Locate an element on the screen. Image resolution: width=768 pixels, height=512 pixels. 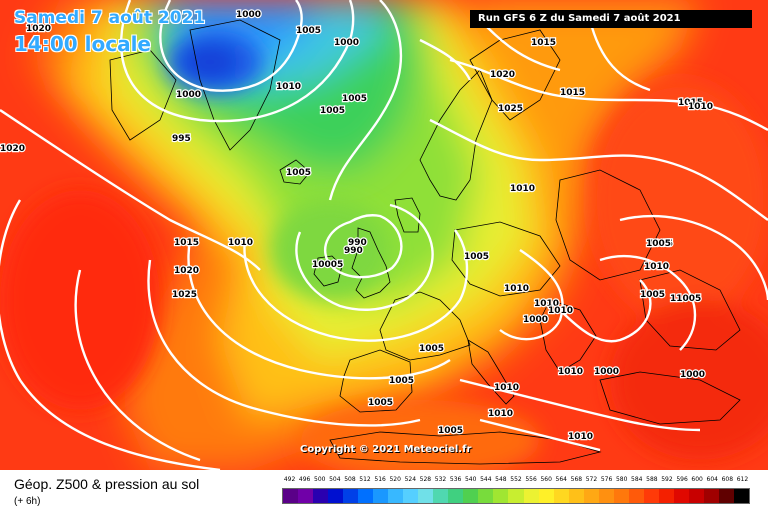
legend-value-label: 612 is located at coordinates (742, 479).